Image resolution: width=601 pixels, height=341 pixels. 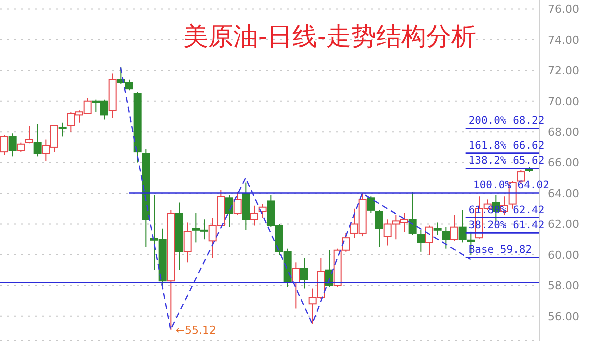 I want to click on y-tick-label: 62.00, so click(x=564, y=225).